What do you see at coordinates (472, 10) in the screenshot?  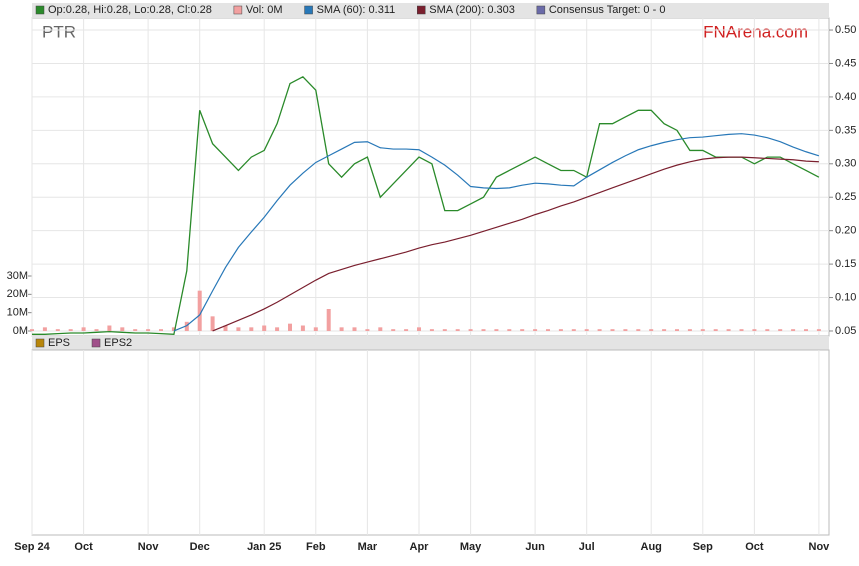 I see `legend-label: SMA (200): 0.303` at bounding box center [472, 10].